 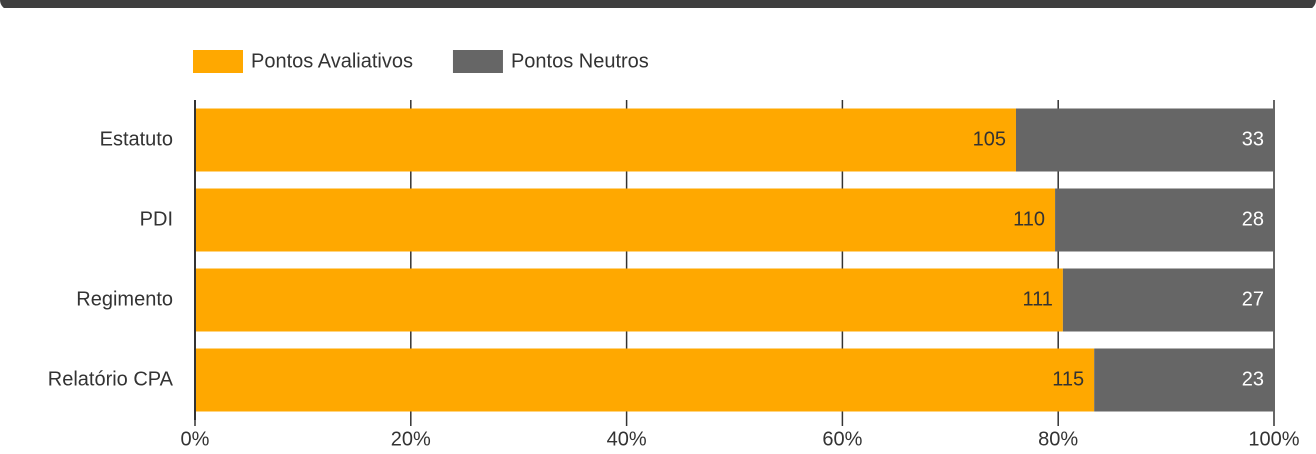 What do you see at coordinates (1068, 379) in the screenshot?
I see `data-label: 115` at bounding box center [1068, 379].